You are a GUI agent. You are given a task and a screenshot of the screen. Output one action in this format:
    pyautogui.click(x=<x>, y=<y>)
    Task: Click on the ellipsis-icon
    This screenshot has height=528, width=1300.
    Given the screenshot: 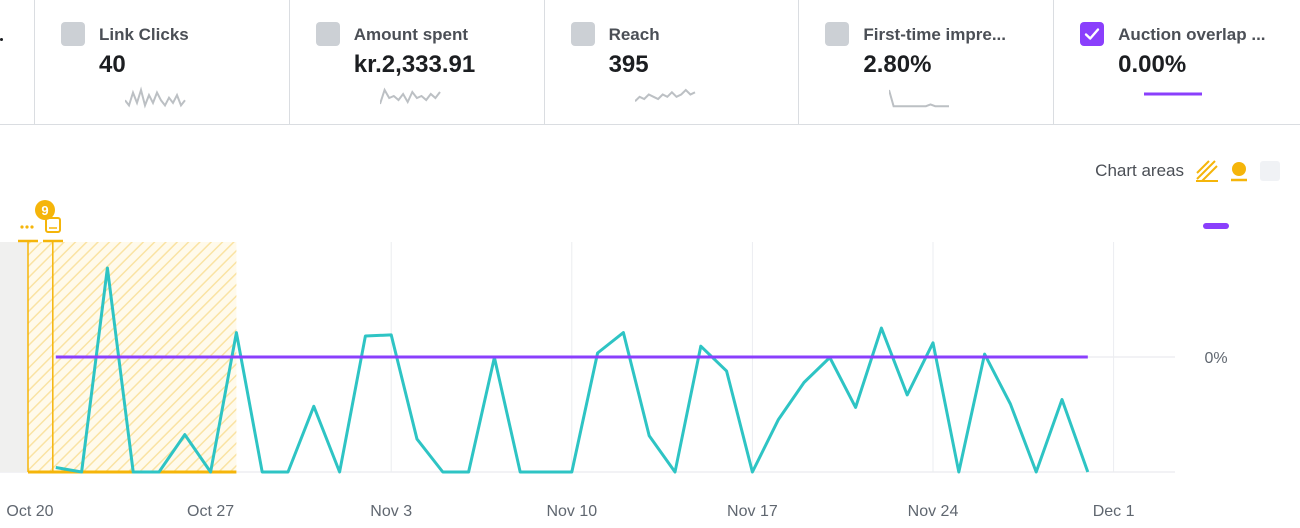 What is the action you would take?
    pyautogui.click(x=28, y=234)
    